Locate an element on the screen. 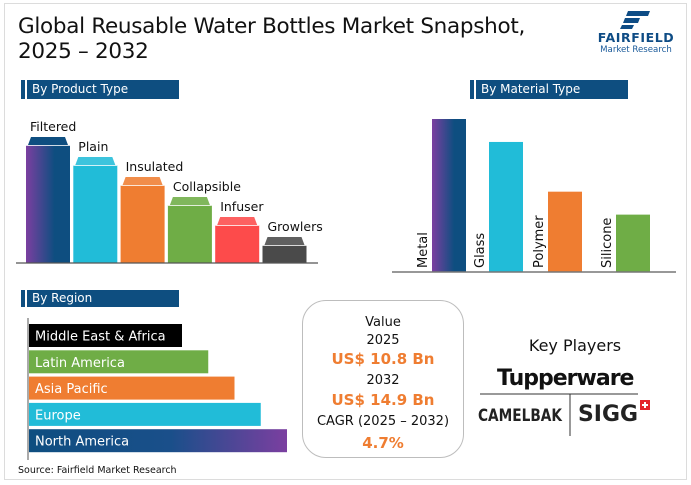 The width and height of the screenshot is (691, 485). section-header-product: By Product Type is located at coordinates (100, 89).